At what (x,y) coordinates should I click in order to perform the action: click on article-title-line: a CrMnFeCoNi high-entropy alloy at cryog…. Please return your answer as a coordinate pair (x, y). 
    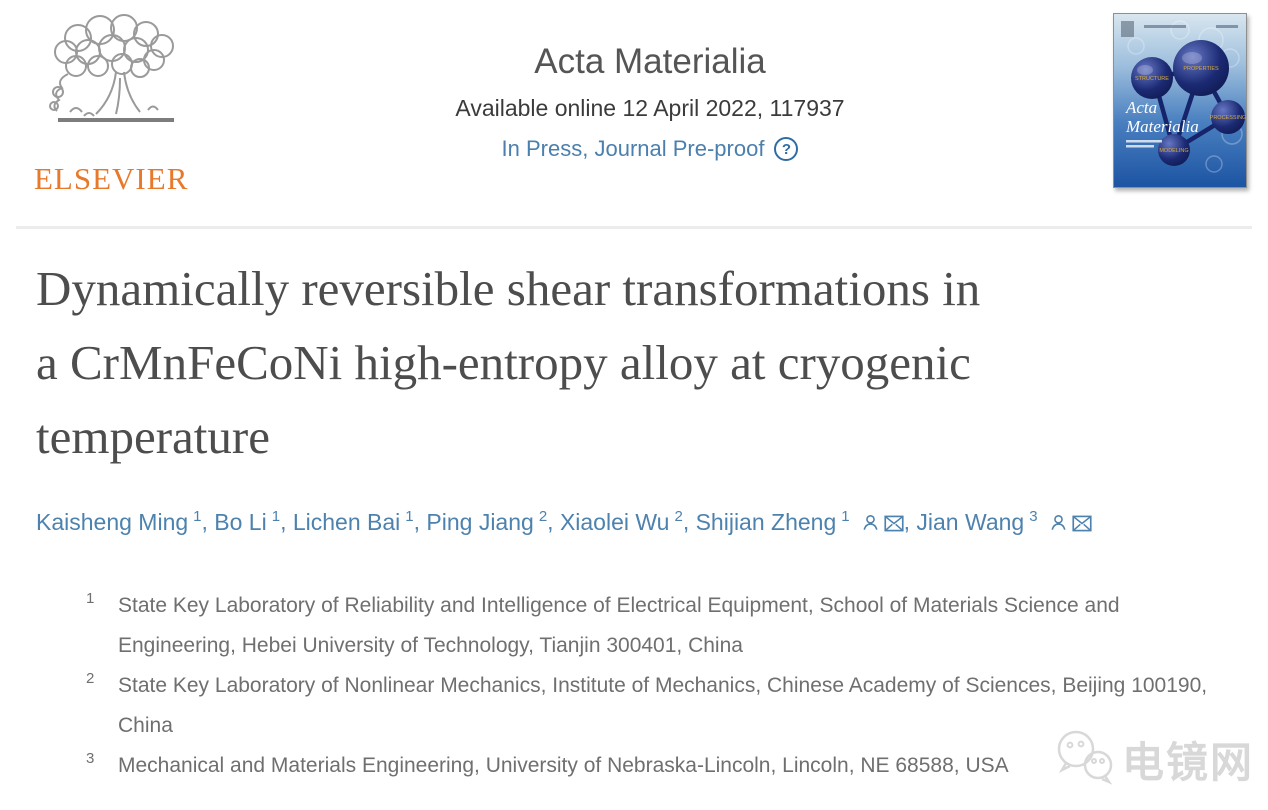
    Looking at the image, I should click on (503, 362).